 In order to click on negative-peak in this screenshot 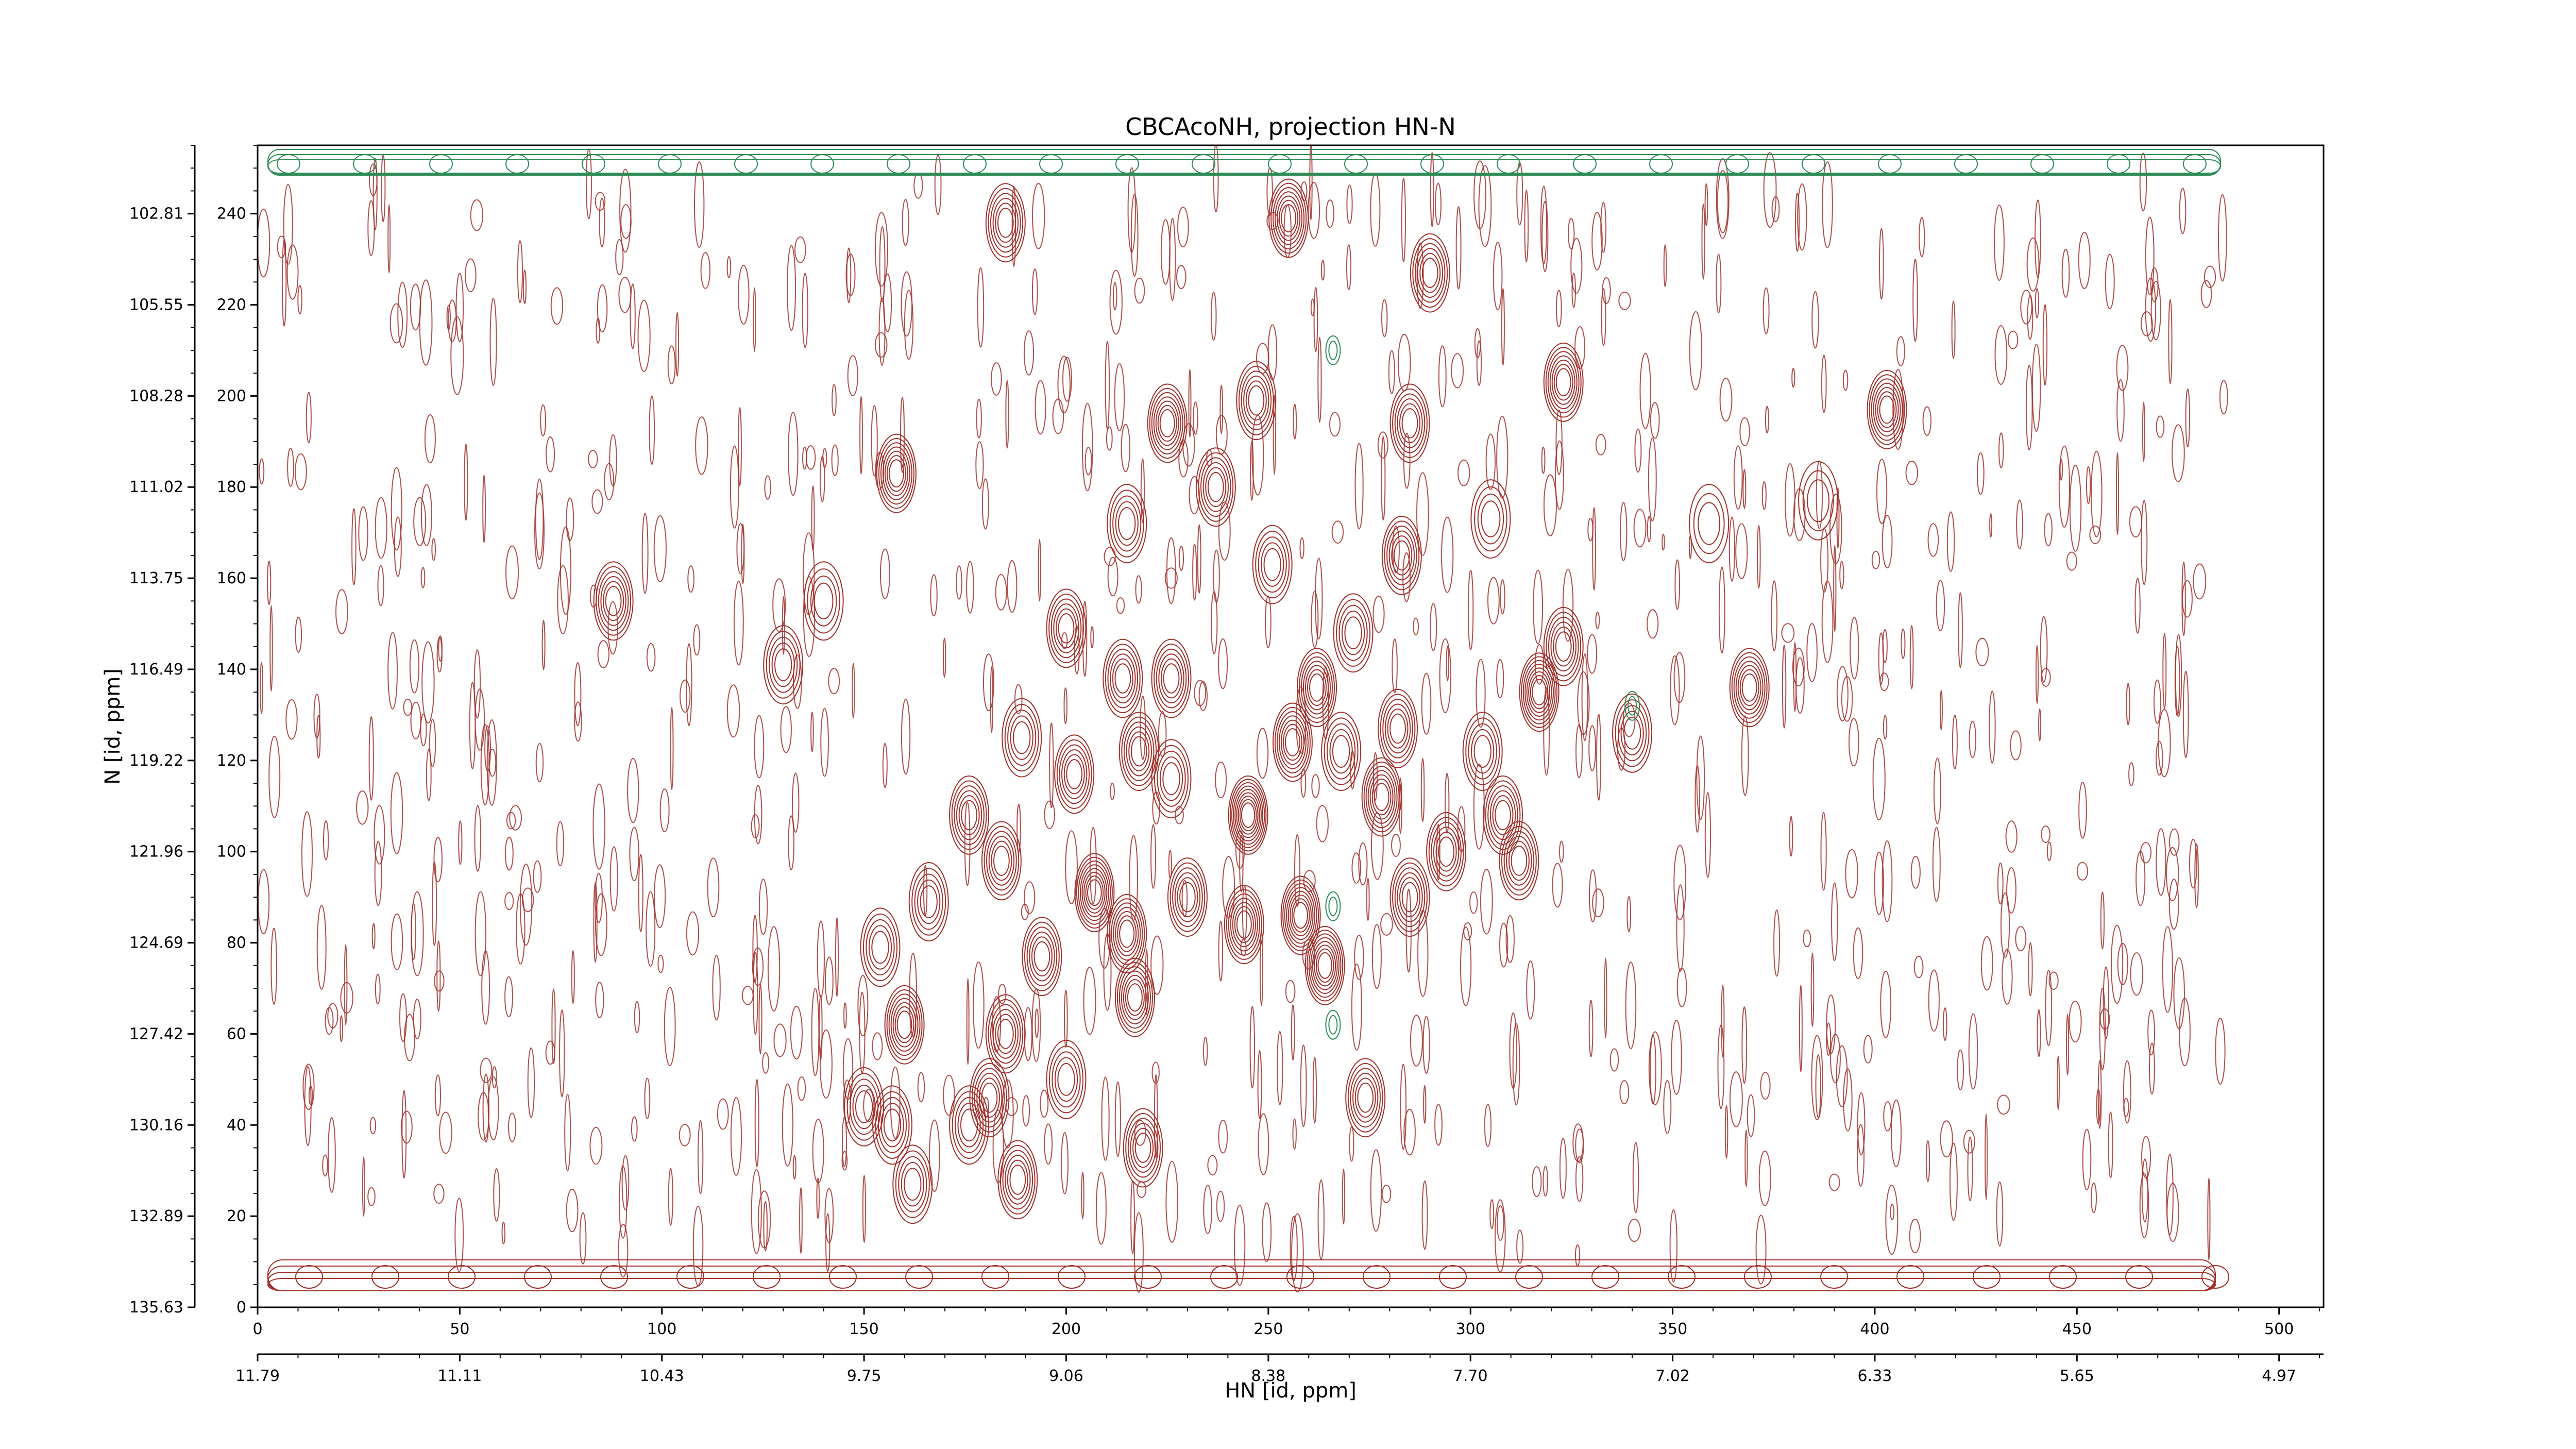, I will do `click(1333, 350)`.